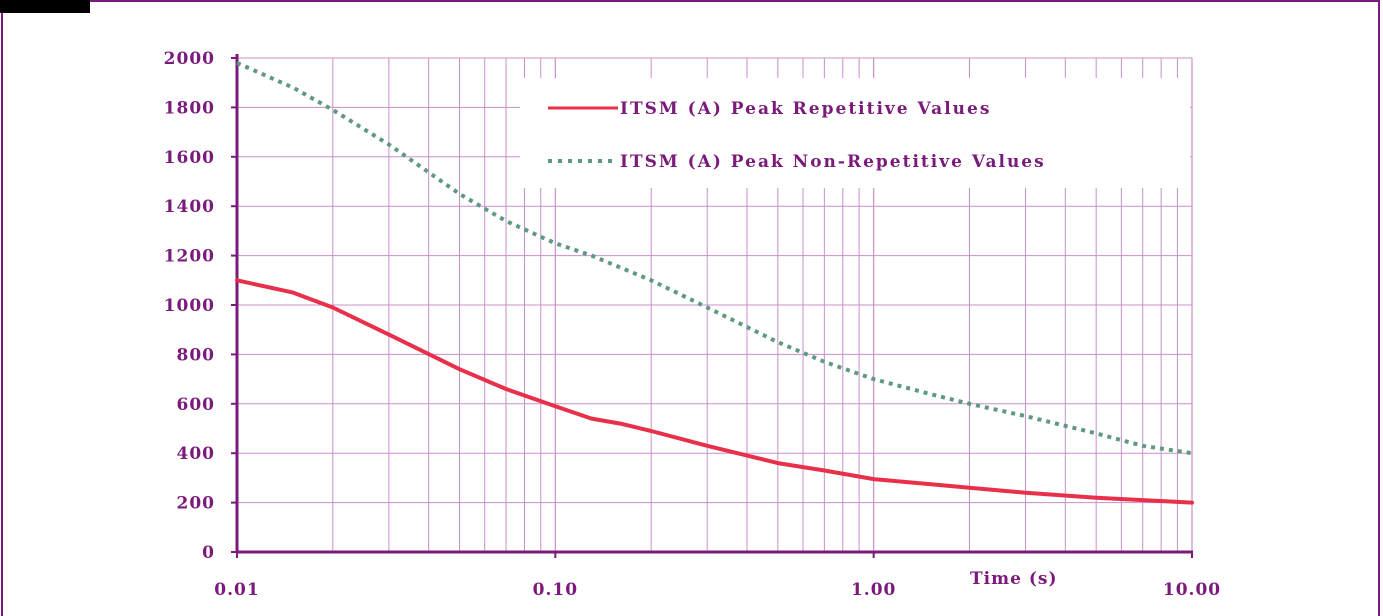 The image size is (1383, 616). I want to click on x-tick-label: 0.10, so click(555, 590).